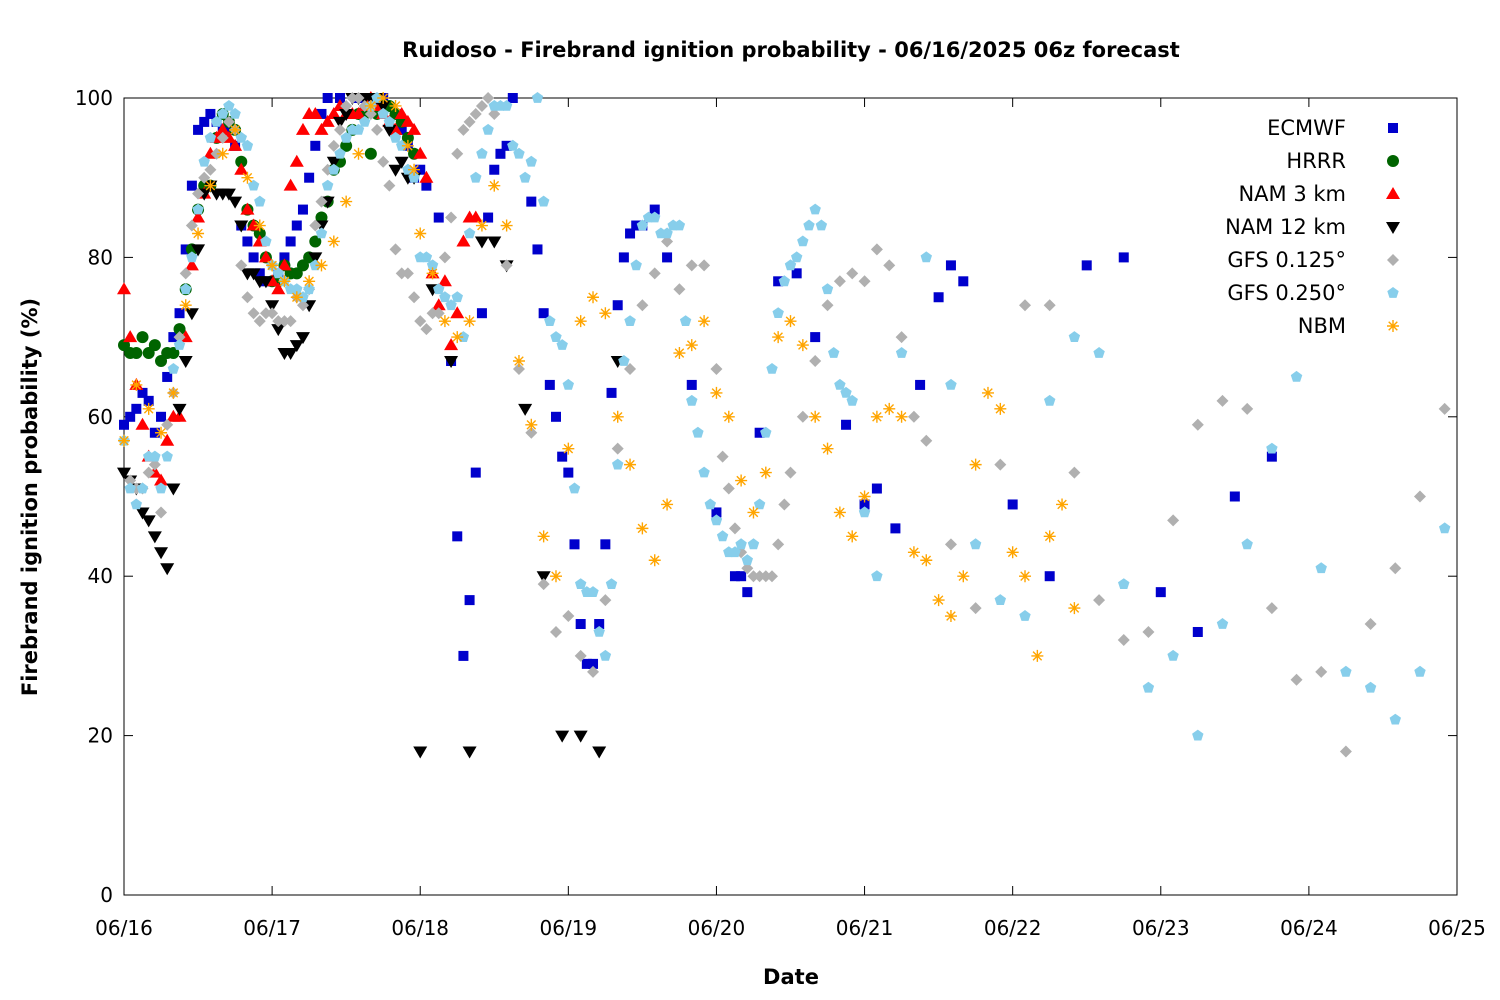 Image resolution: width=1500 pixels, height=1000 pixels. Describe the element at coordinates (1306, 128) in the screenshot. I see `legend-label: ECMWF` at that location.